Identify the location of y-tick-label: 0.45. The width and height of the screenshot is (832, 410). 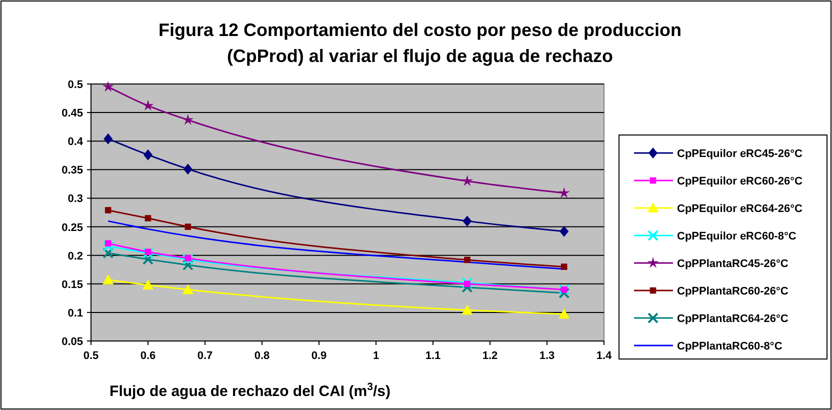
(72, 114).